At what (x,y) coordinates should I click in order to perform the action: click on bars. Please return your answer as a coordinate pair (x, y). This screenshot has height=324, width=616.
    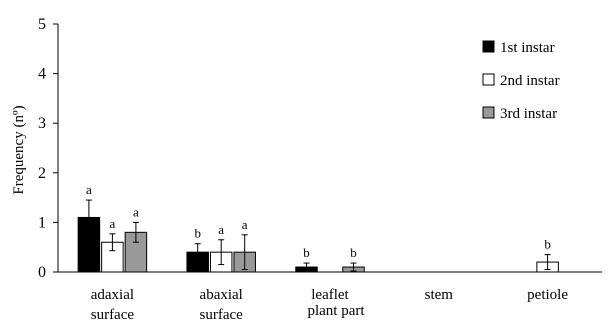
    Looking at the image, I should click on (318, 244).